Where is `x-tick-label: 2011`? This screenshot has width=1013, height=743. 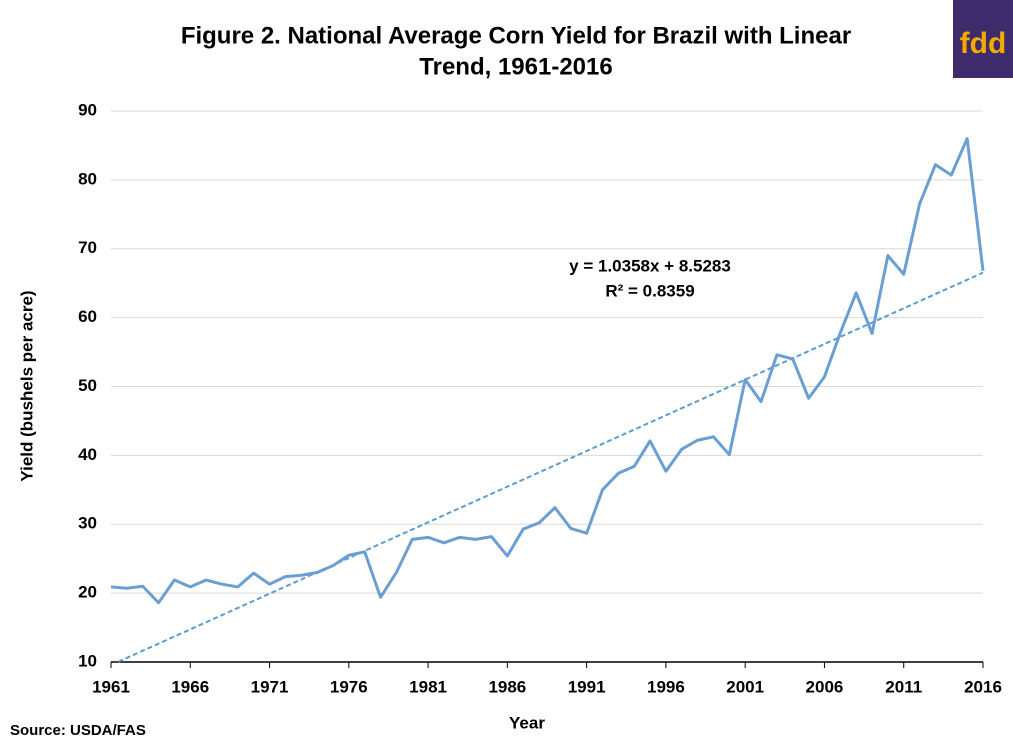
x-tick-label: 2011 is located at coordinates (903, 686).